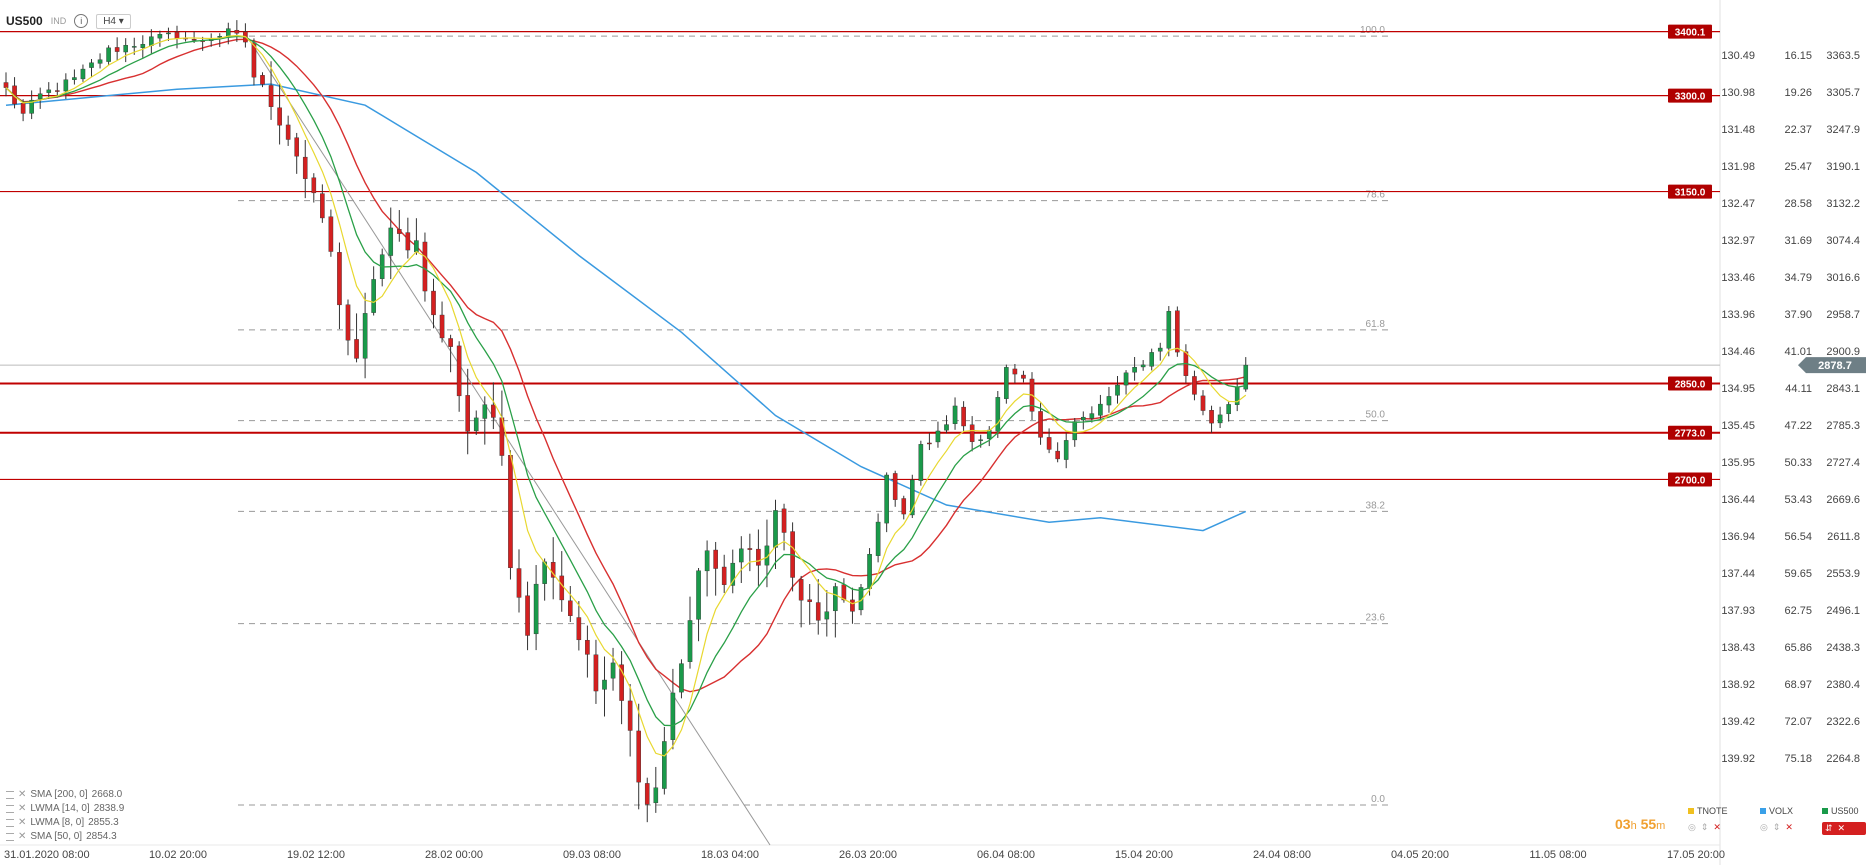 Image resolution: width=1866 pixels, height=865 pixels. Describe the element at coordinates (1843, 648) in the screenshot. I see `y-axis-tick-label: 2438.3` at that location.